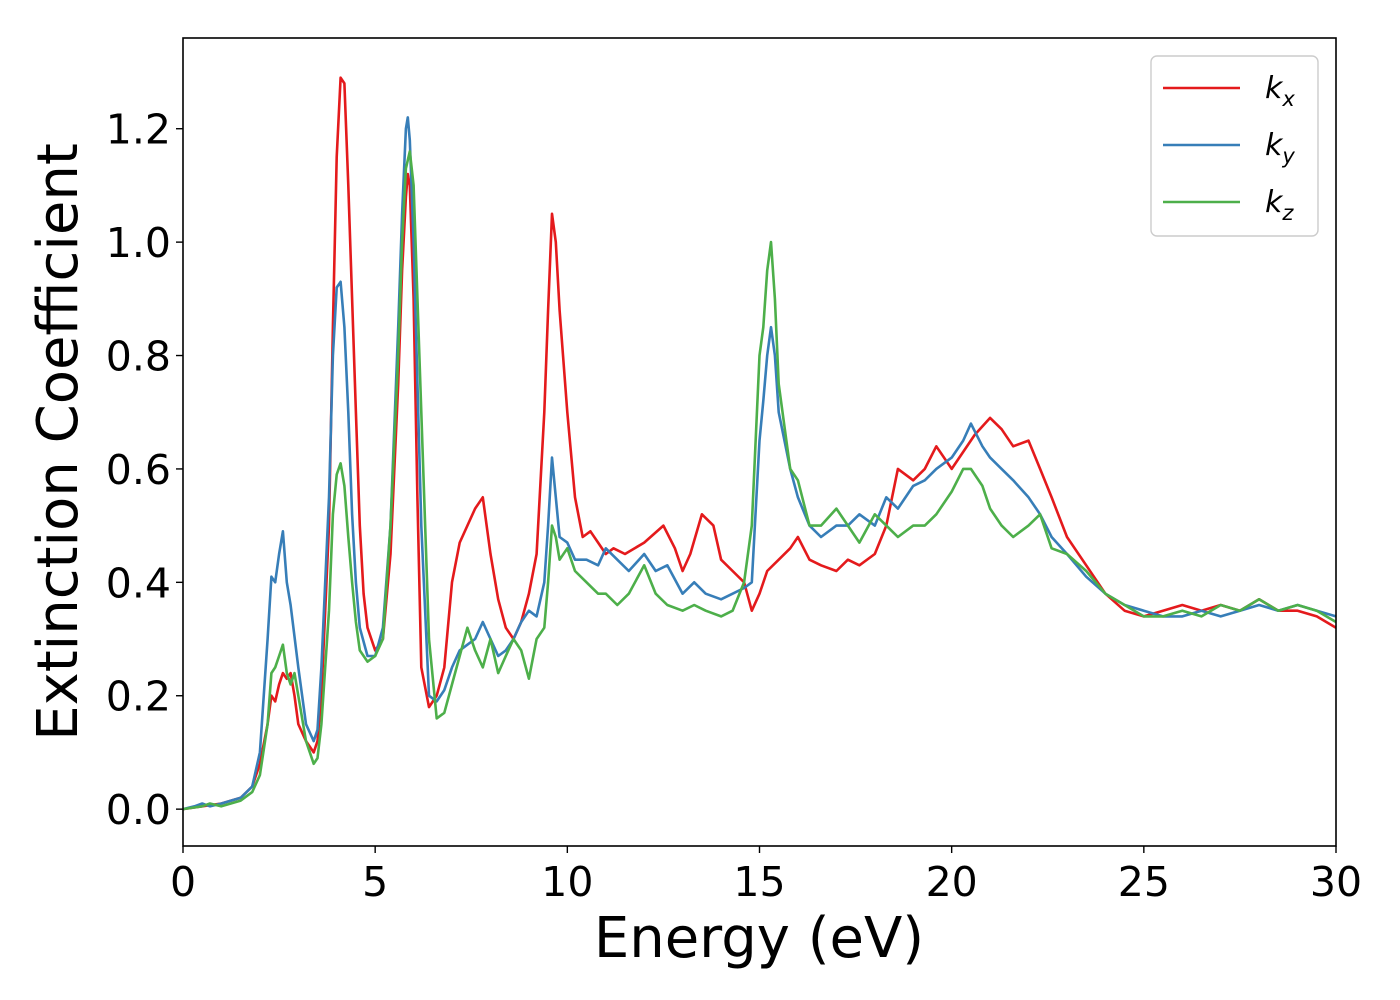  Describe the element at coordinates (375, 882) in the screenshot. I see `x-tick-label: 5` at that location.